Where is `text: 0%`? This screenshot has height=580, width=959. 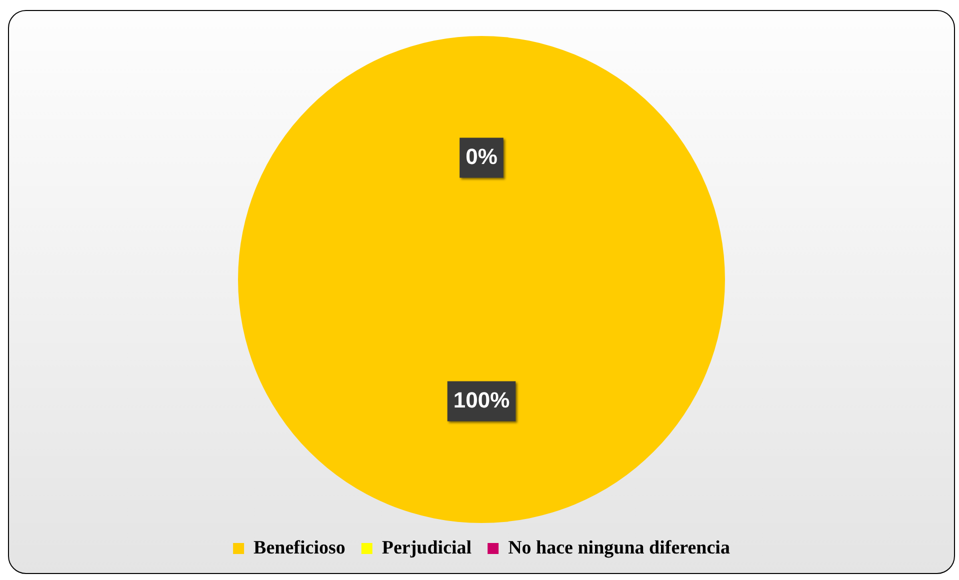 text: 0% is located at coordinates (482, 156).